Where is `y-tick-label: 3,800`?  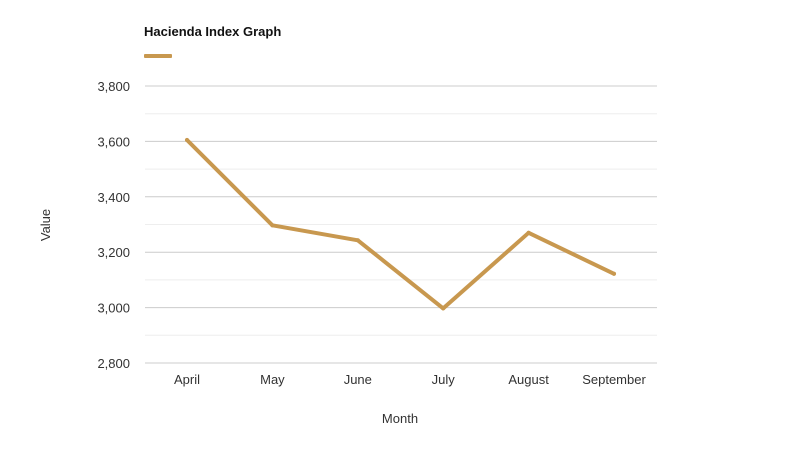 y-tick-label: 3,800 is located at coordinates (113, 86).